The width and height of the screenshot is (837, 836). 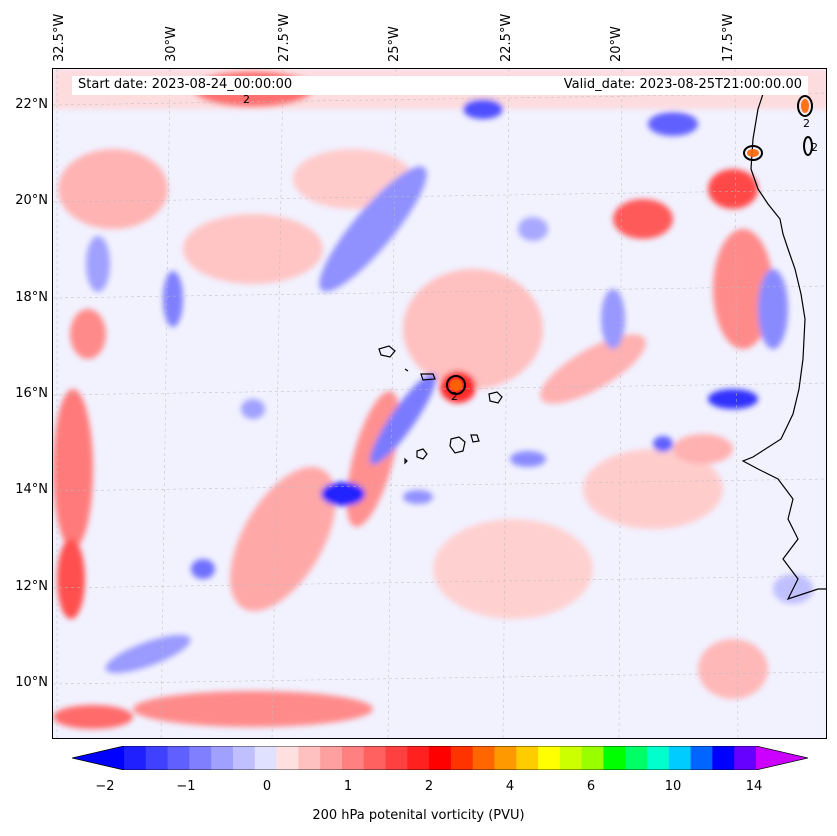 I want to click on lat-label: 20°N, so click(x=31, y=200).